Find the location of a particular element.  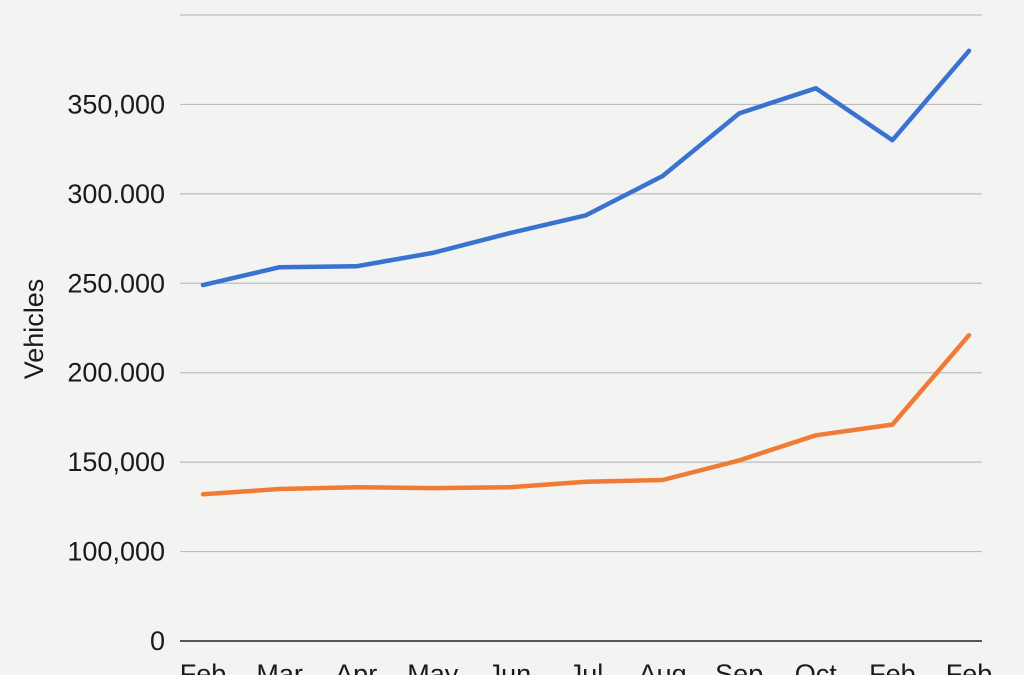

y-tick-label: 150,000 is located at coordinates (116, 462).